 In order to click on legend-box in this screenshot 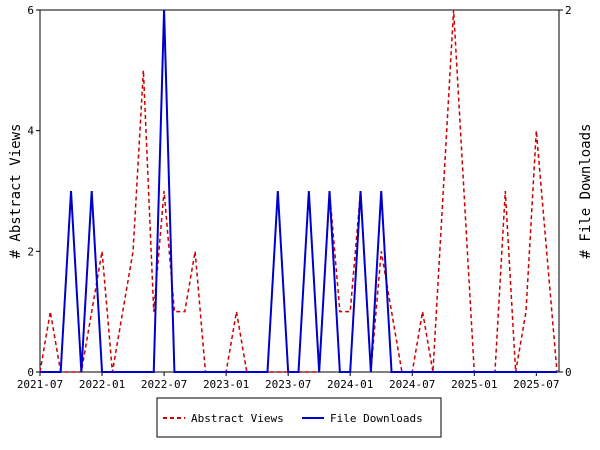, I will do `click(299, 417)`.